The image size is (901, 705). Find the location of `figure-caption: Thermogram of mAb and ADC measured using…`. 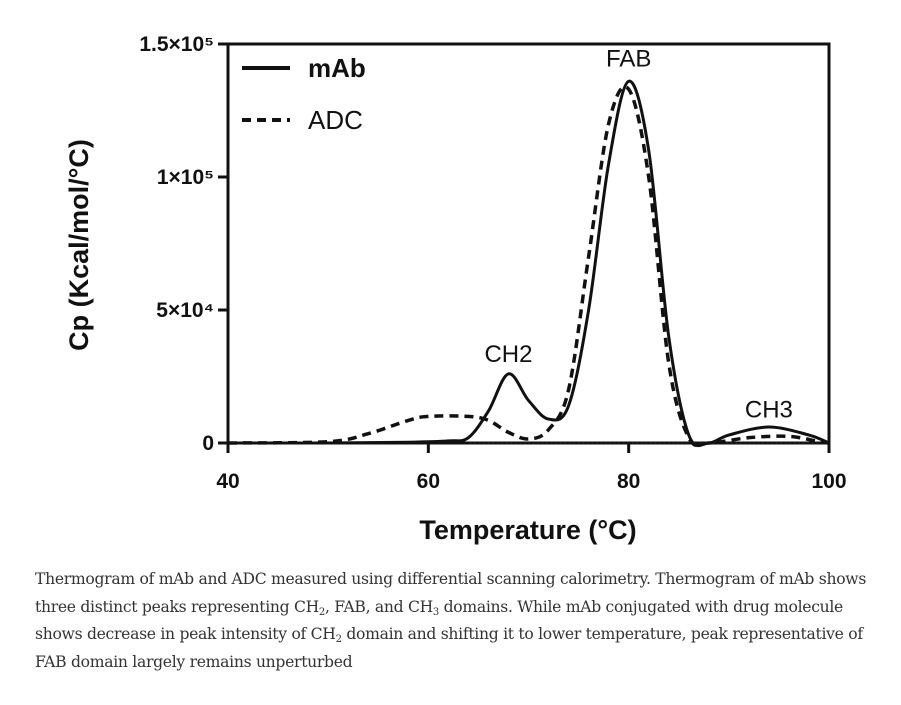

figure-caption: Thermogram of mAb and ADC measured using… is located at coordinates (460, 621).